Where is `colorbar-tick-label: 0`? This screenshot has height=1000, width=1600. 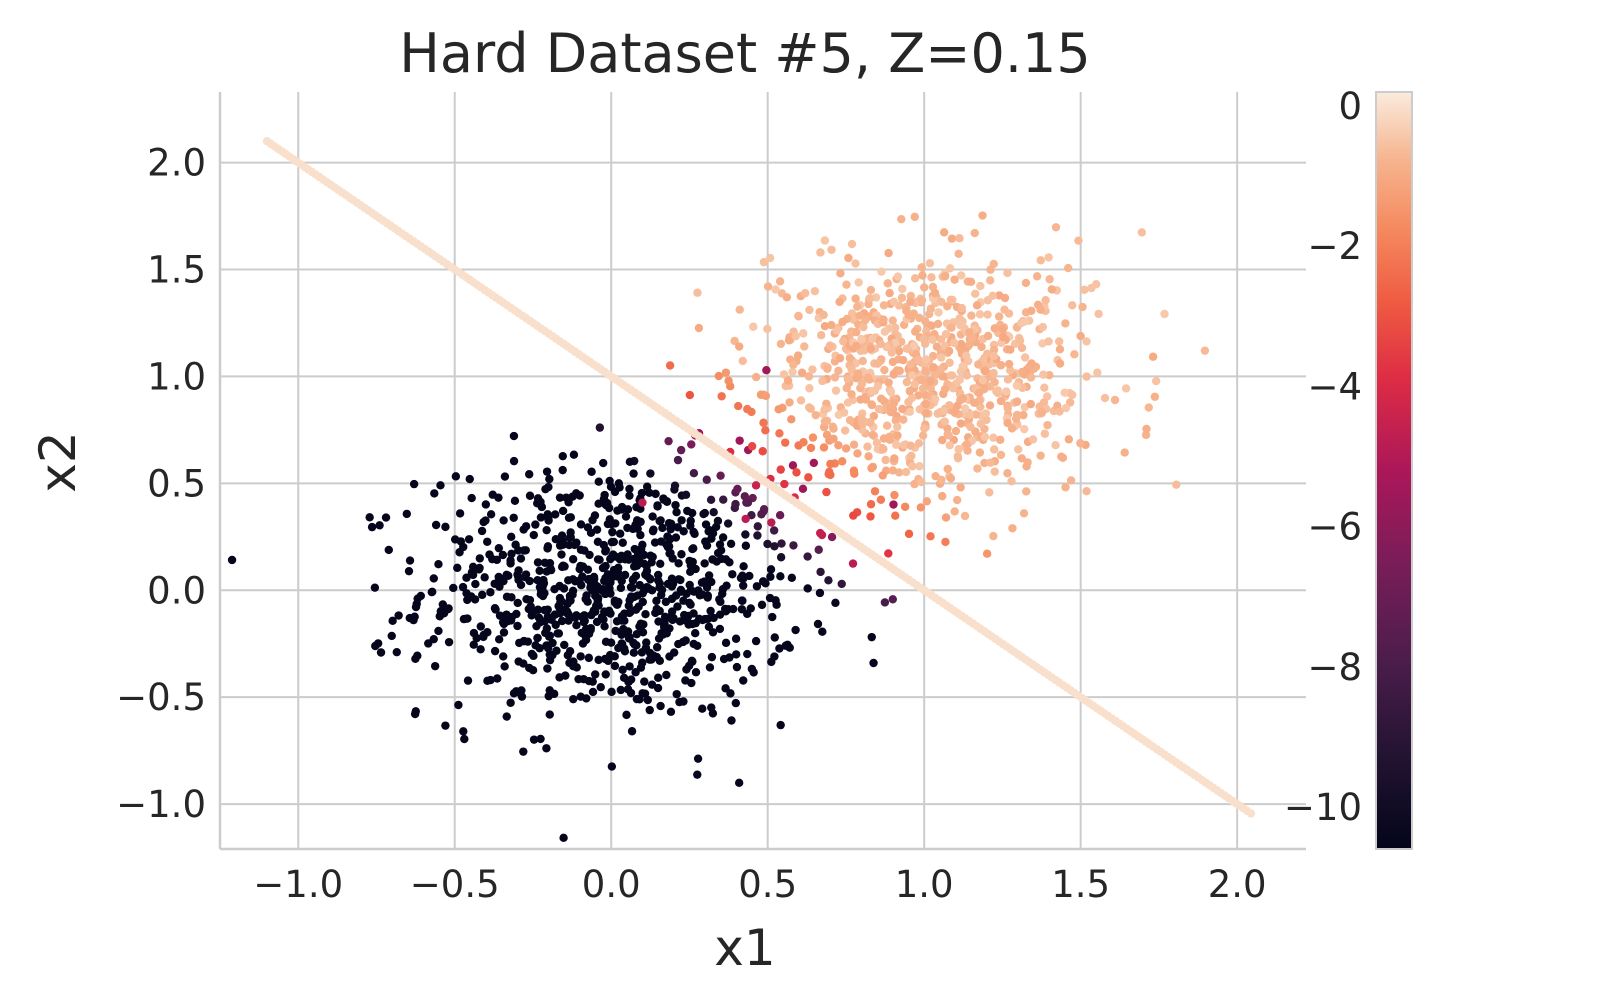
colorbar-tick-label: 0 is located at coordinates (1350, 106).